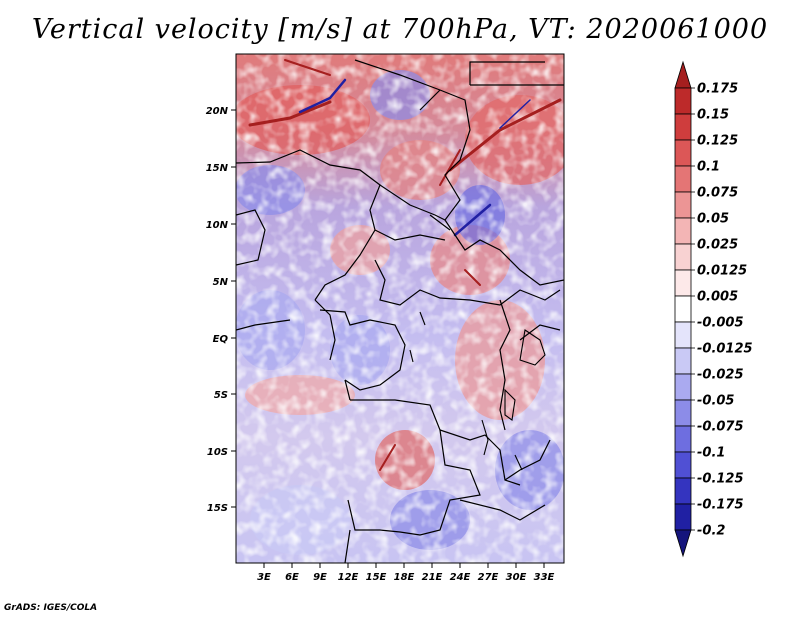 Image resolution: width=800 pixels, height=618 pixels. Describe the element at coordinates (722, 271) in the screenshot. I see `colorbar-label: 0.0125` at that location.